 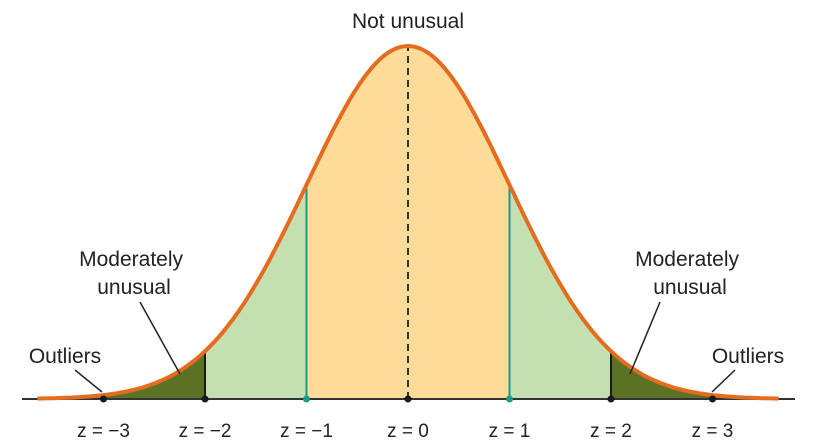 What do you see at coordinates (65, 356) in the screenshot?
I see `label-outliers-left: Outliers` at bounding box center [65, 356].